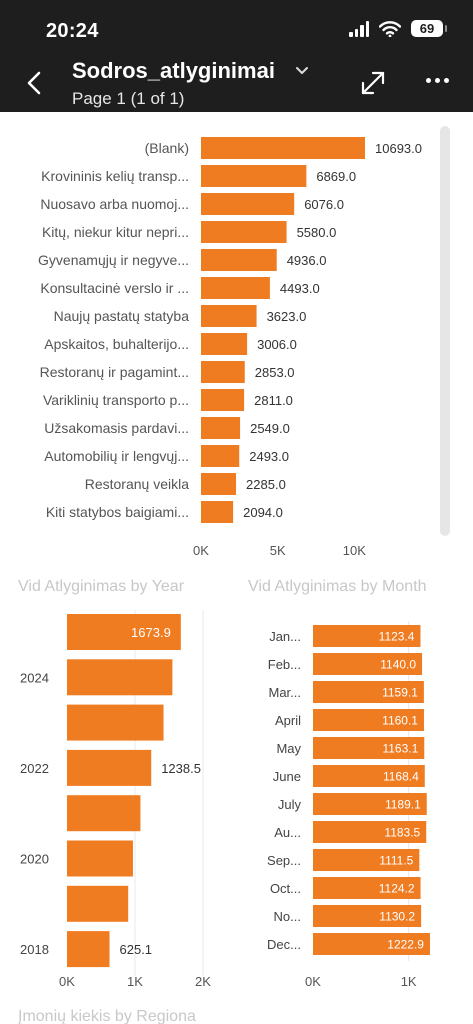 The height and width of the screenshot is (1024, 473). I want to click on data-label: 1140.0, so click(398, 665).